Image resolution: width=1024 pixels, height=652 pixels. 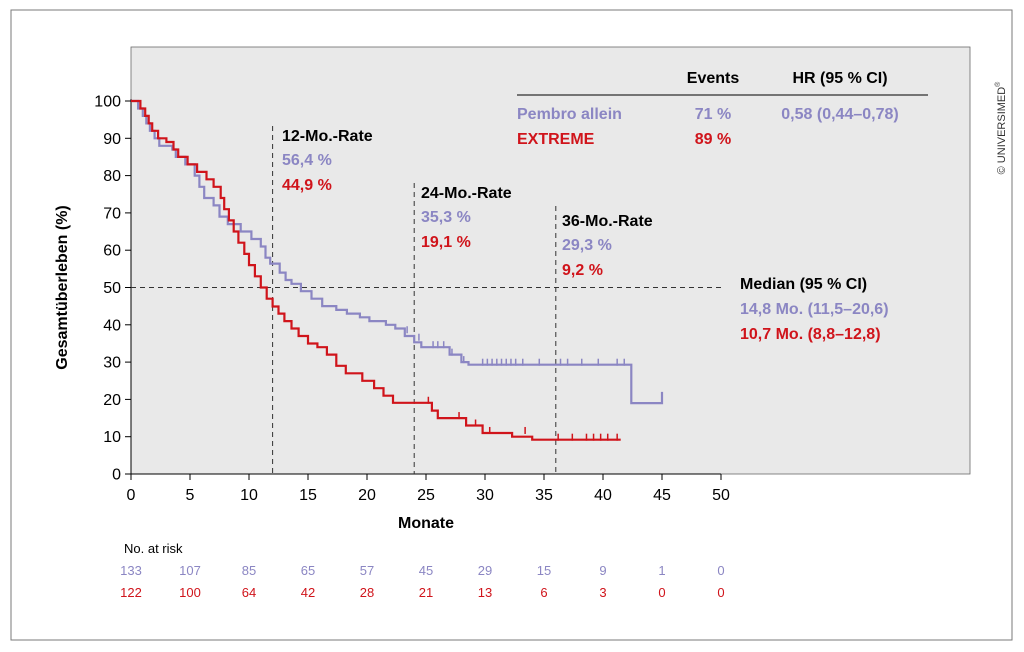 What do you see at coordinates (543, 592) in the screenshot?
I see `at-risk-extreme: 6` at bounding box center [543, 592].